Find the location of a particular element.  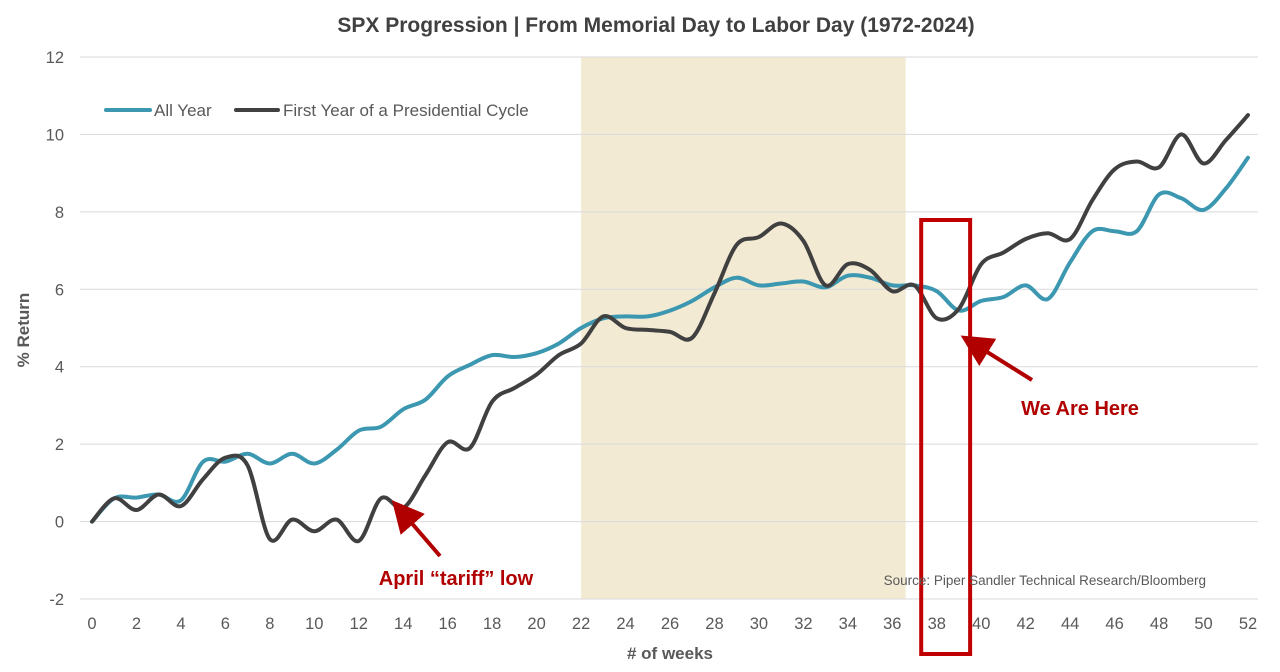

x-tick-label: 52 is located at coordinates (1248, 624).